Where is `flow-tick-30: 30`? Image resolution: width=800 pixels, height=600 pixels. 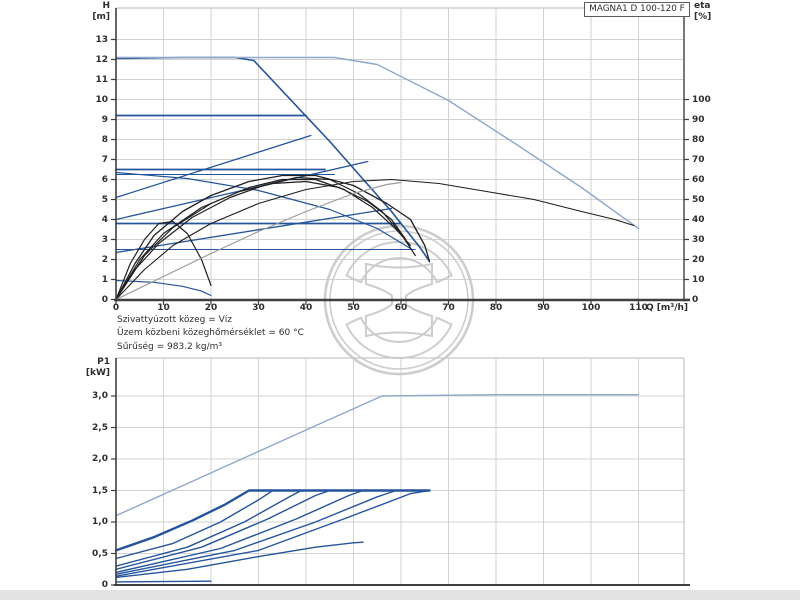 flow-tick-30: 30 is located at coordinates (258, 308).